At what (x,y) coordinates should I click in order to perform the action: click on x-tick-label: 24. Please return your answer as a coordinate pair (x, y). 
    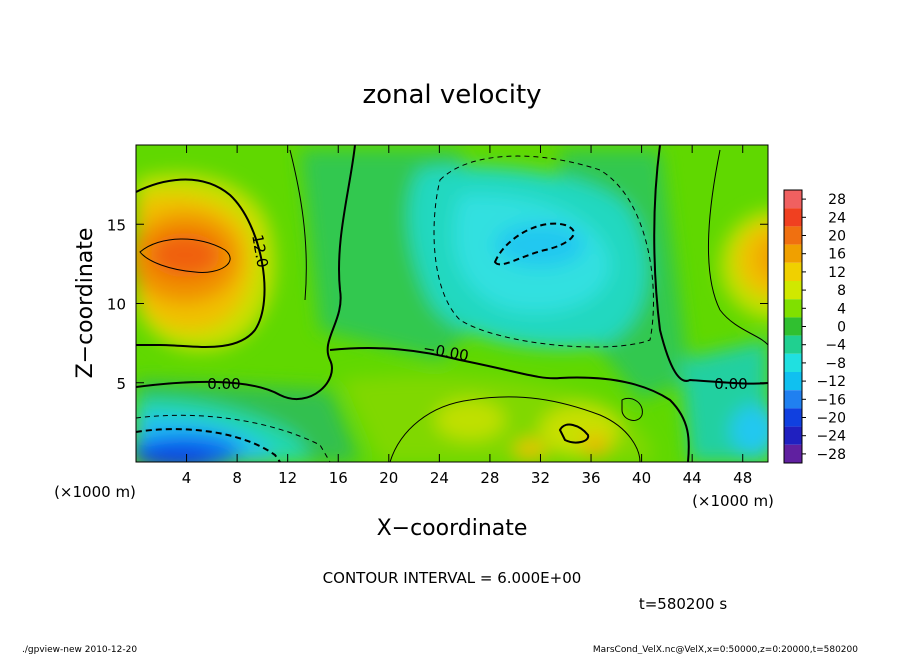
    Looking at the image, I should click on (439, 478).